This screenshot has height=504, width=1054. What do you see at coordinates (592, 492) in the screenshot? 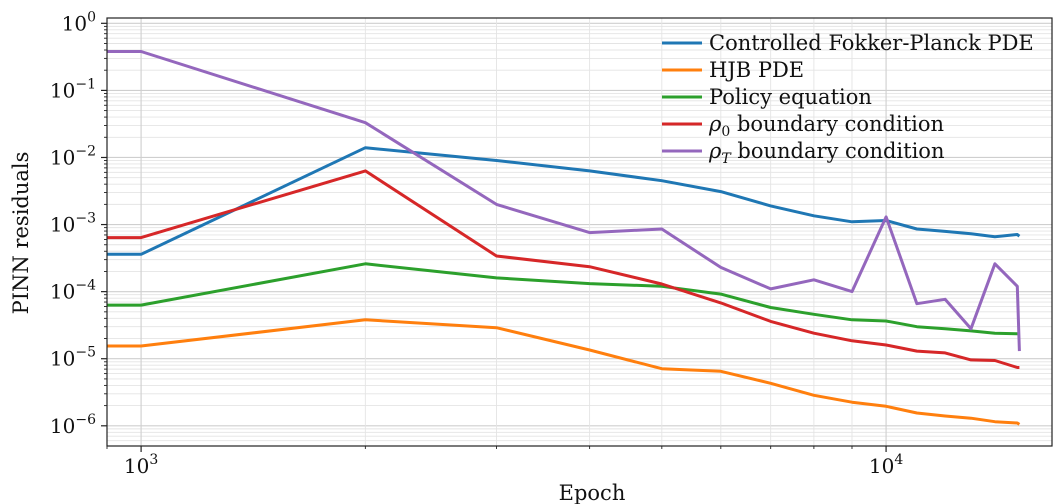
I see `x-axis-label: Epoch` at bounding box center [592, 492].